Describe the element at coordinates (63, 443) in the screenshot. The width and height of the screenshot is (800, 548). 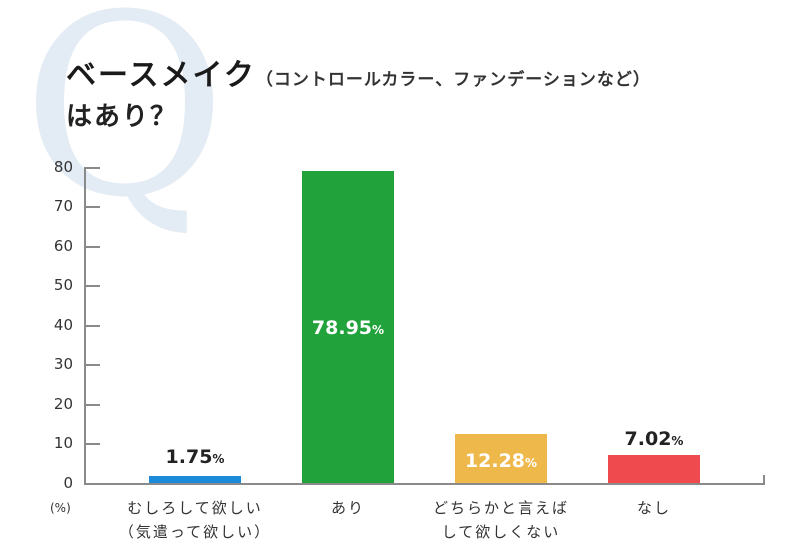
I see `y-tick-label-10: 10` at that location.